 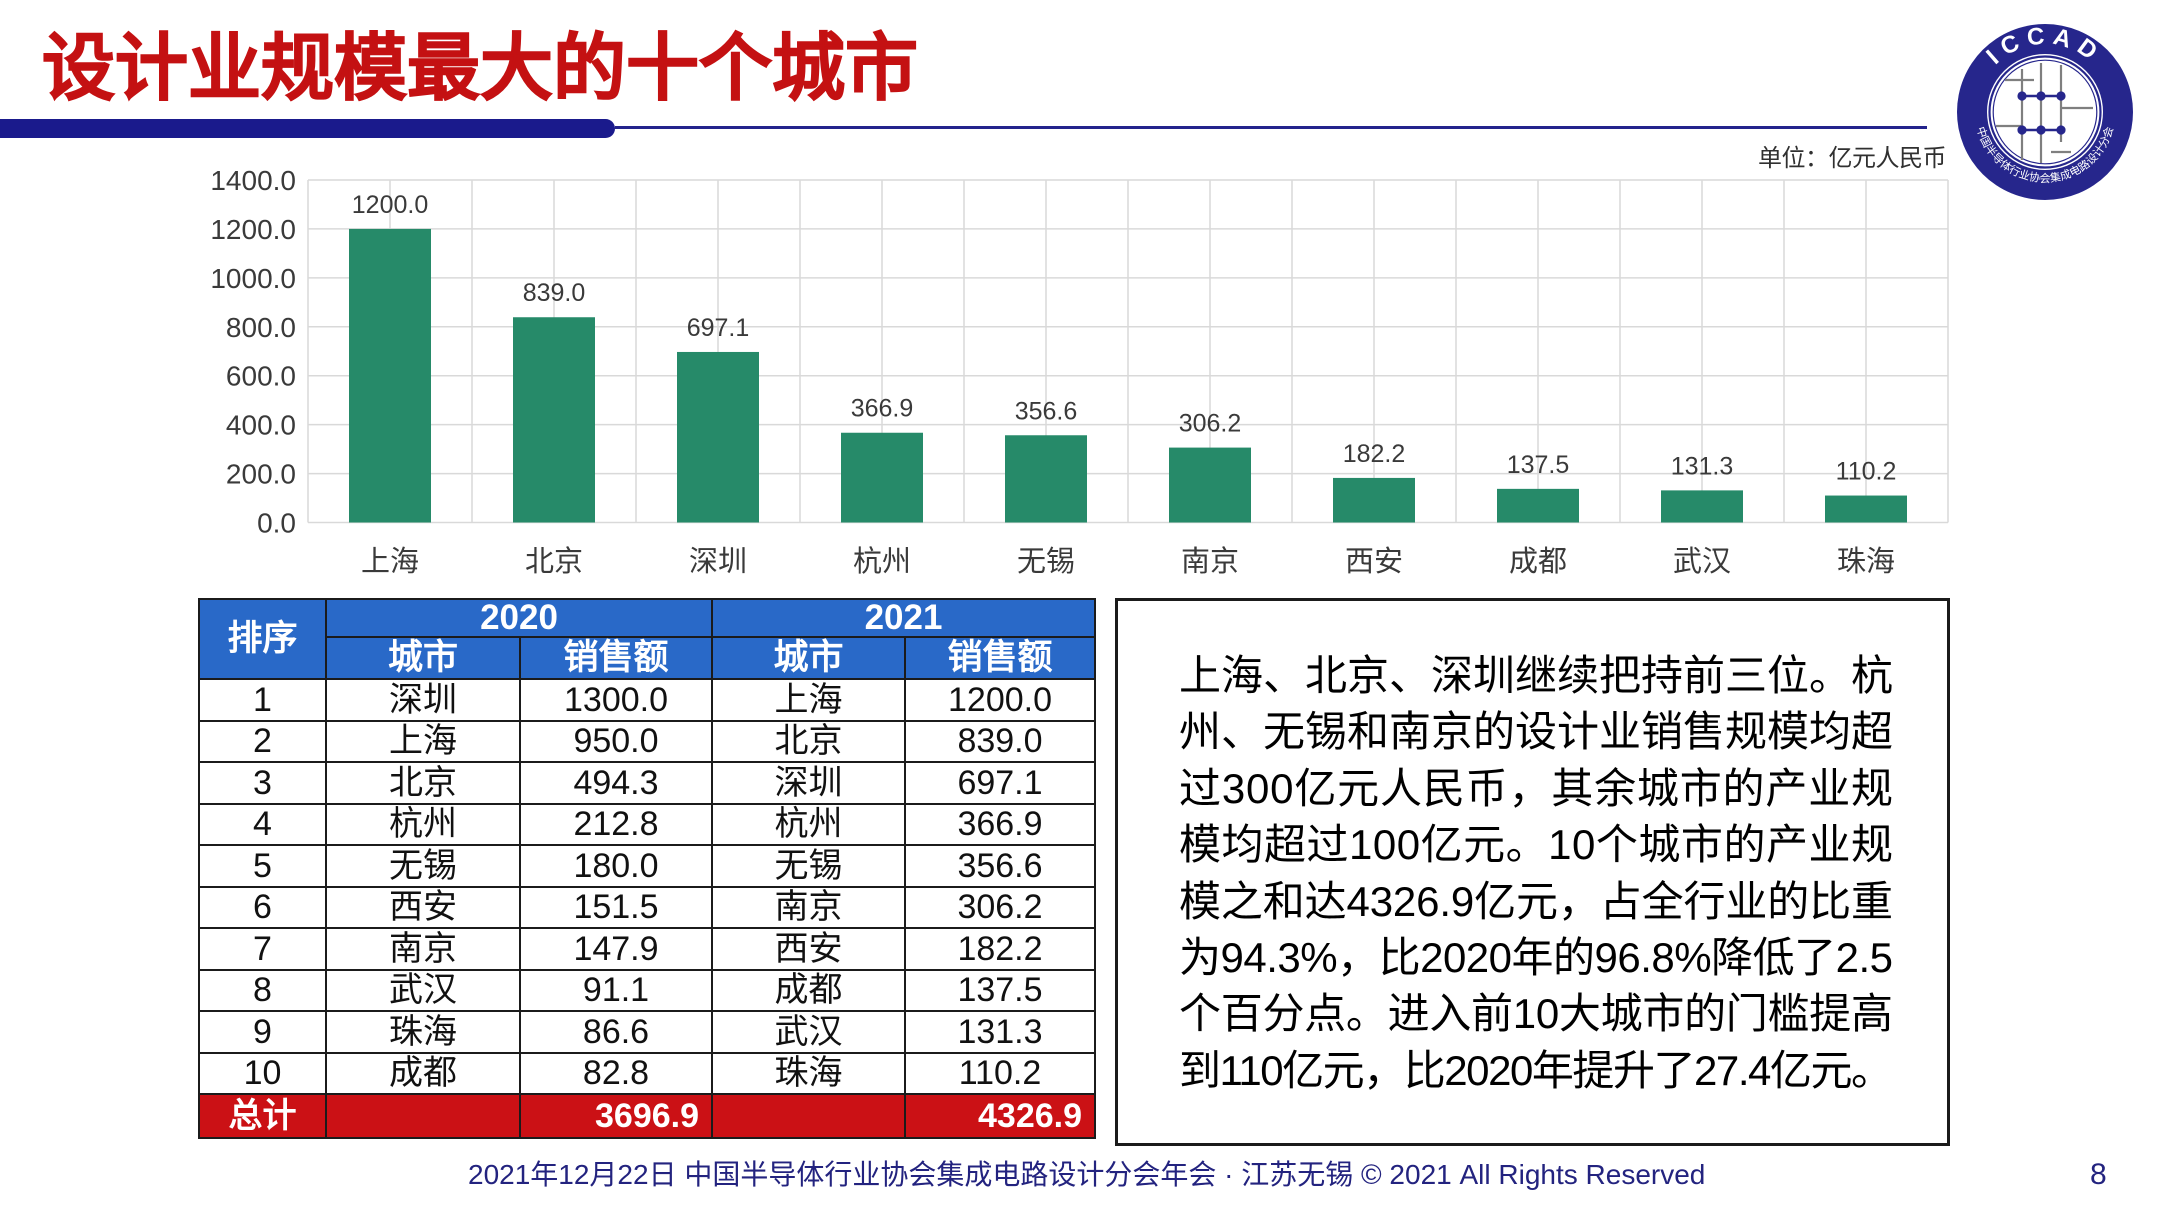 I want to click on svg-text: 356.6, so click(x=1046, y=411).